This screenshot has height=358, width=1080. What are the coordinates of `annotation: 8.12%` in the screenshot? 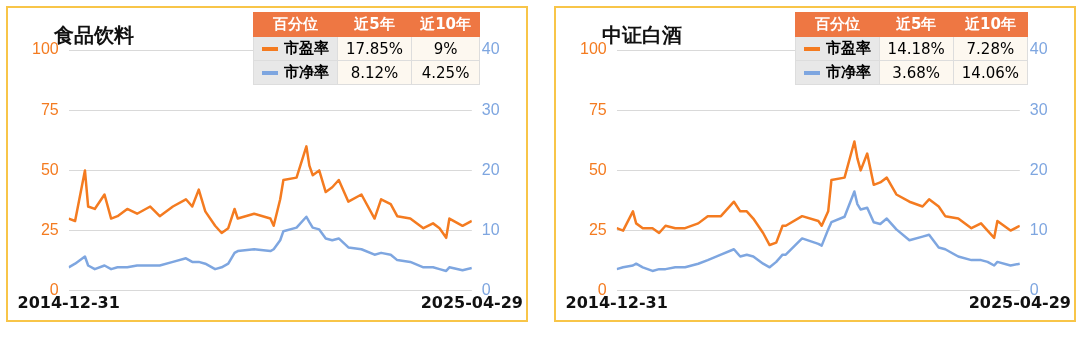 It's located at (374, 72).